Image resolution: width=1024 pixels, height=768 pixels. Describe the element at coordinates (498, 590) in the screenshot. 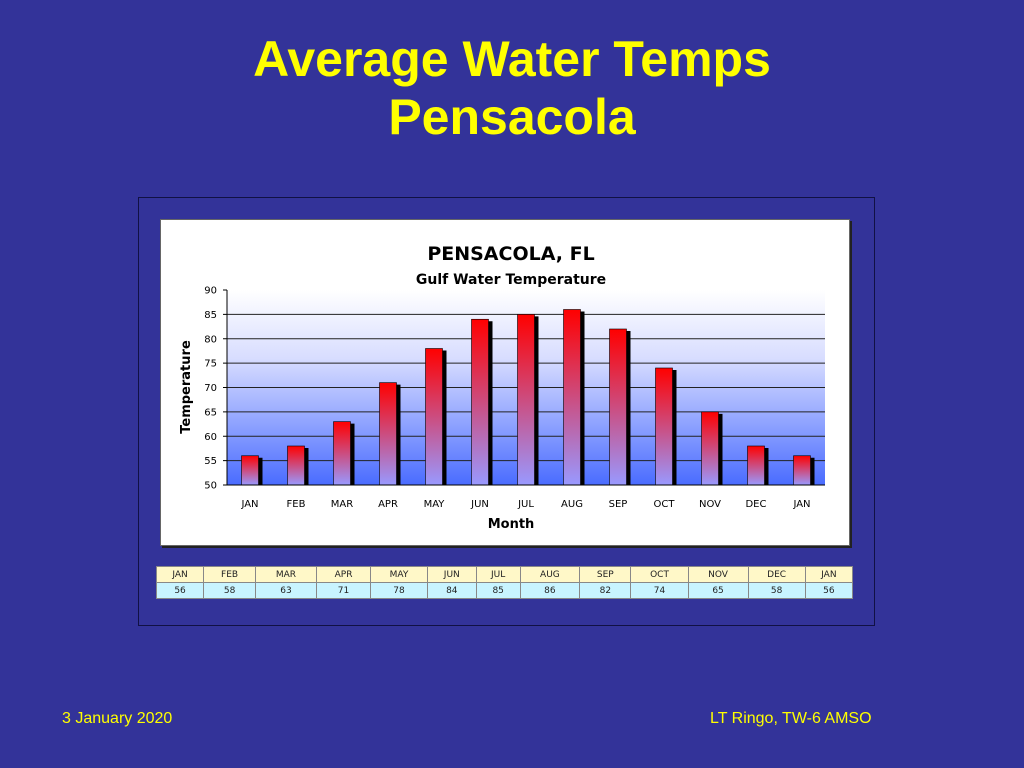

I see `table-value-cell: 85` at that location.